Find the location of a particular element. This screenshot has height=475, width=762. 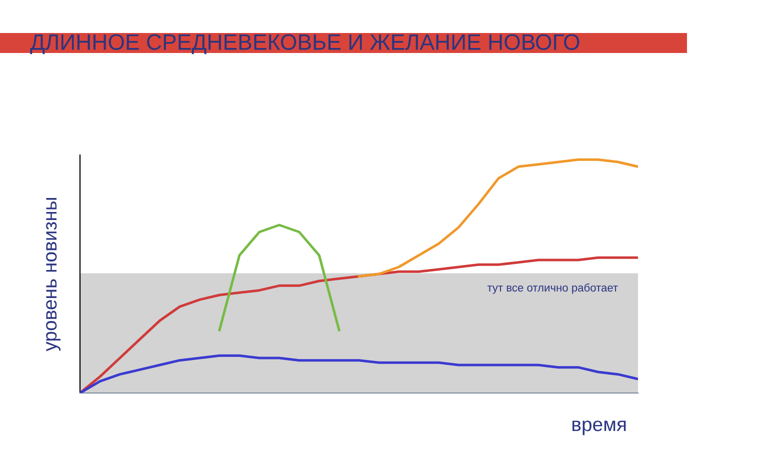

y-axis-title: уровень новизны is located at coordinates (53, 275).